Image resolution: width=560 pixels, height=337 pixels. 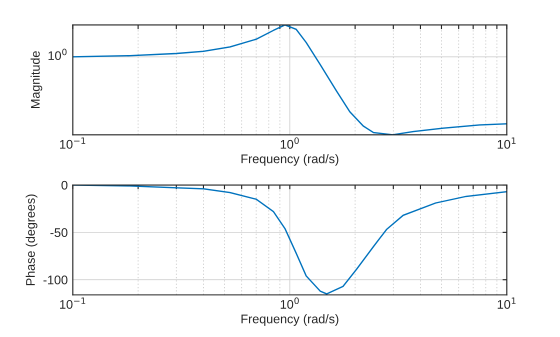 I want to click on y-axis-title: Magnitude, so click(x=36, y=79).